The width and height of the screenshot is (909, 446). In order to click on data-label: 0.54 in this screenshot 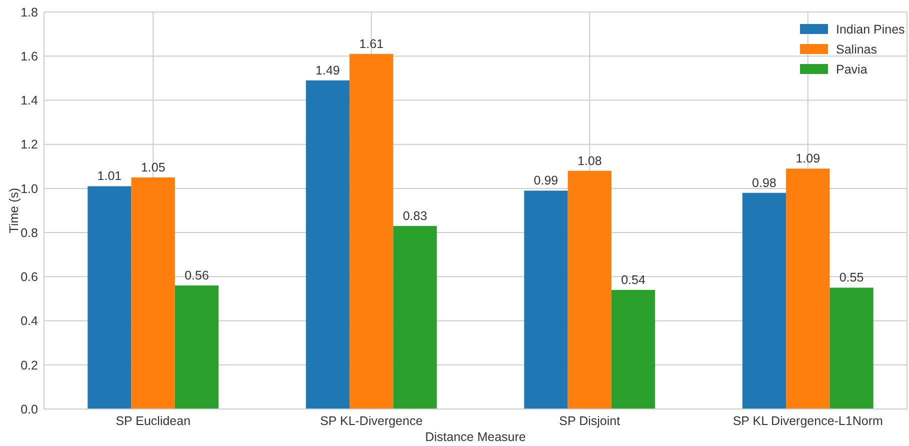, I will do `click(633, 279)`.